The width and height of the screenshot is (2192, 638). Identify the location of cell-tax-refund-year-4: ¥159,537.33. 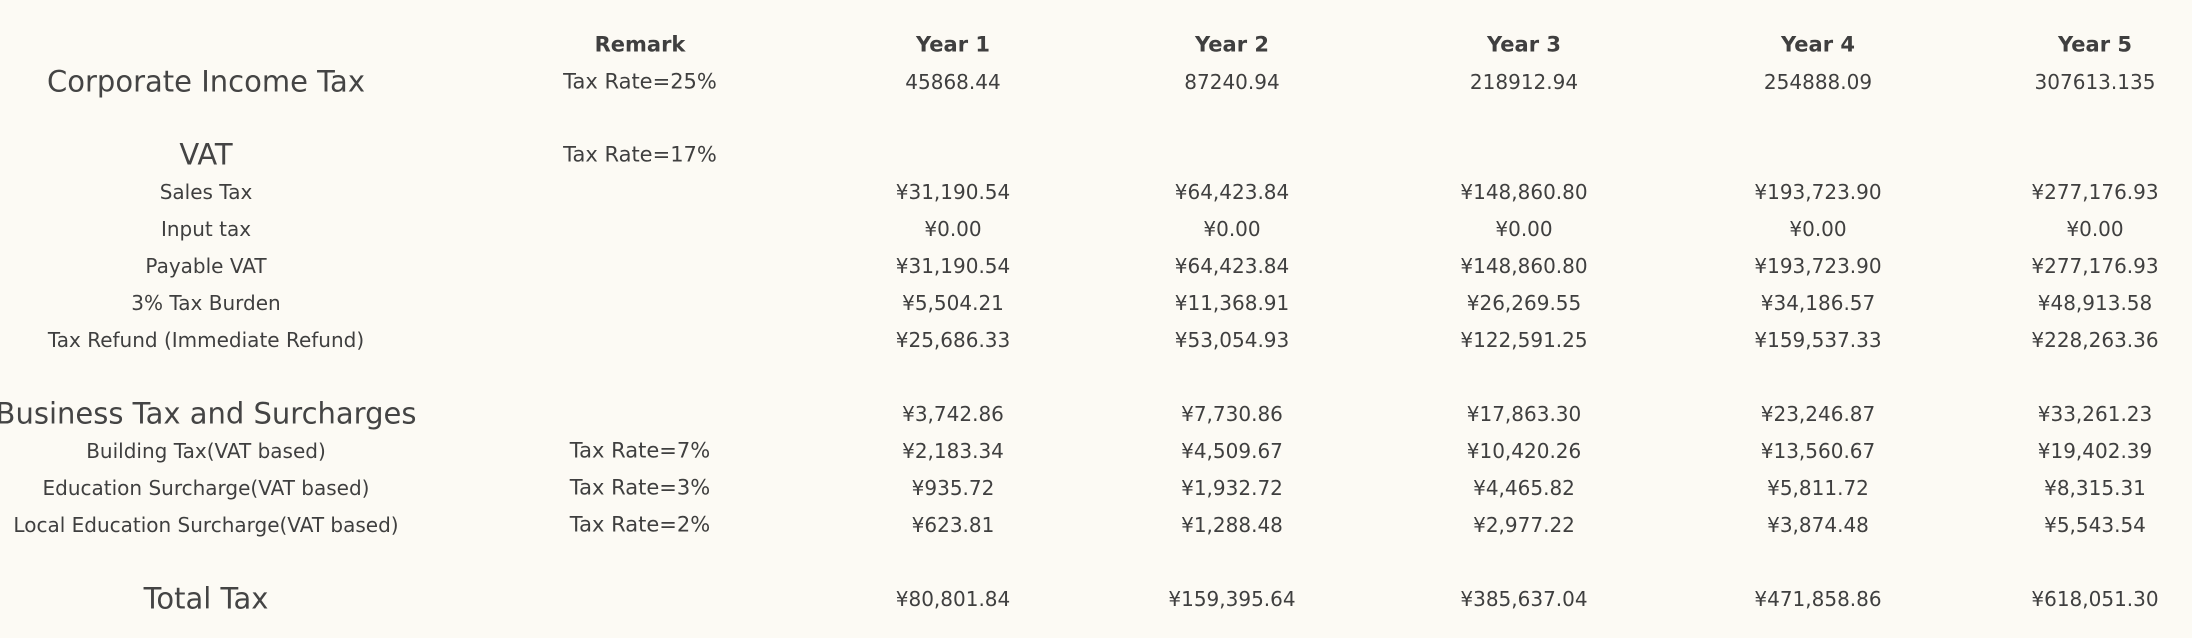
(1818, 340).